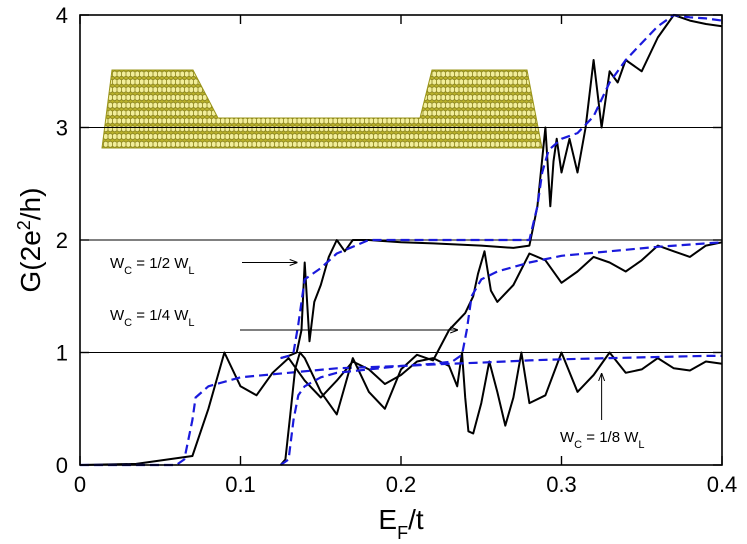  I want to click on y-tick-label: 2, so click(62, 240).